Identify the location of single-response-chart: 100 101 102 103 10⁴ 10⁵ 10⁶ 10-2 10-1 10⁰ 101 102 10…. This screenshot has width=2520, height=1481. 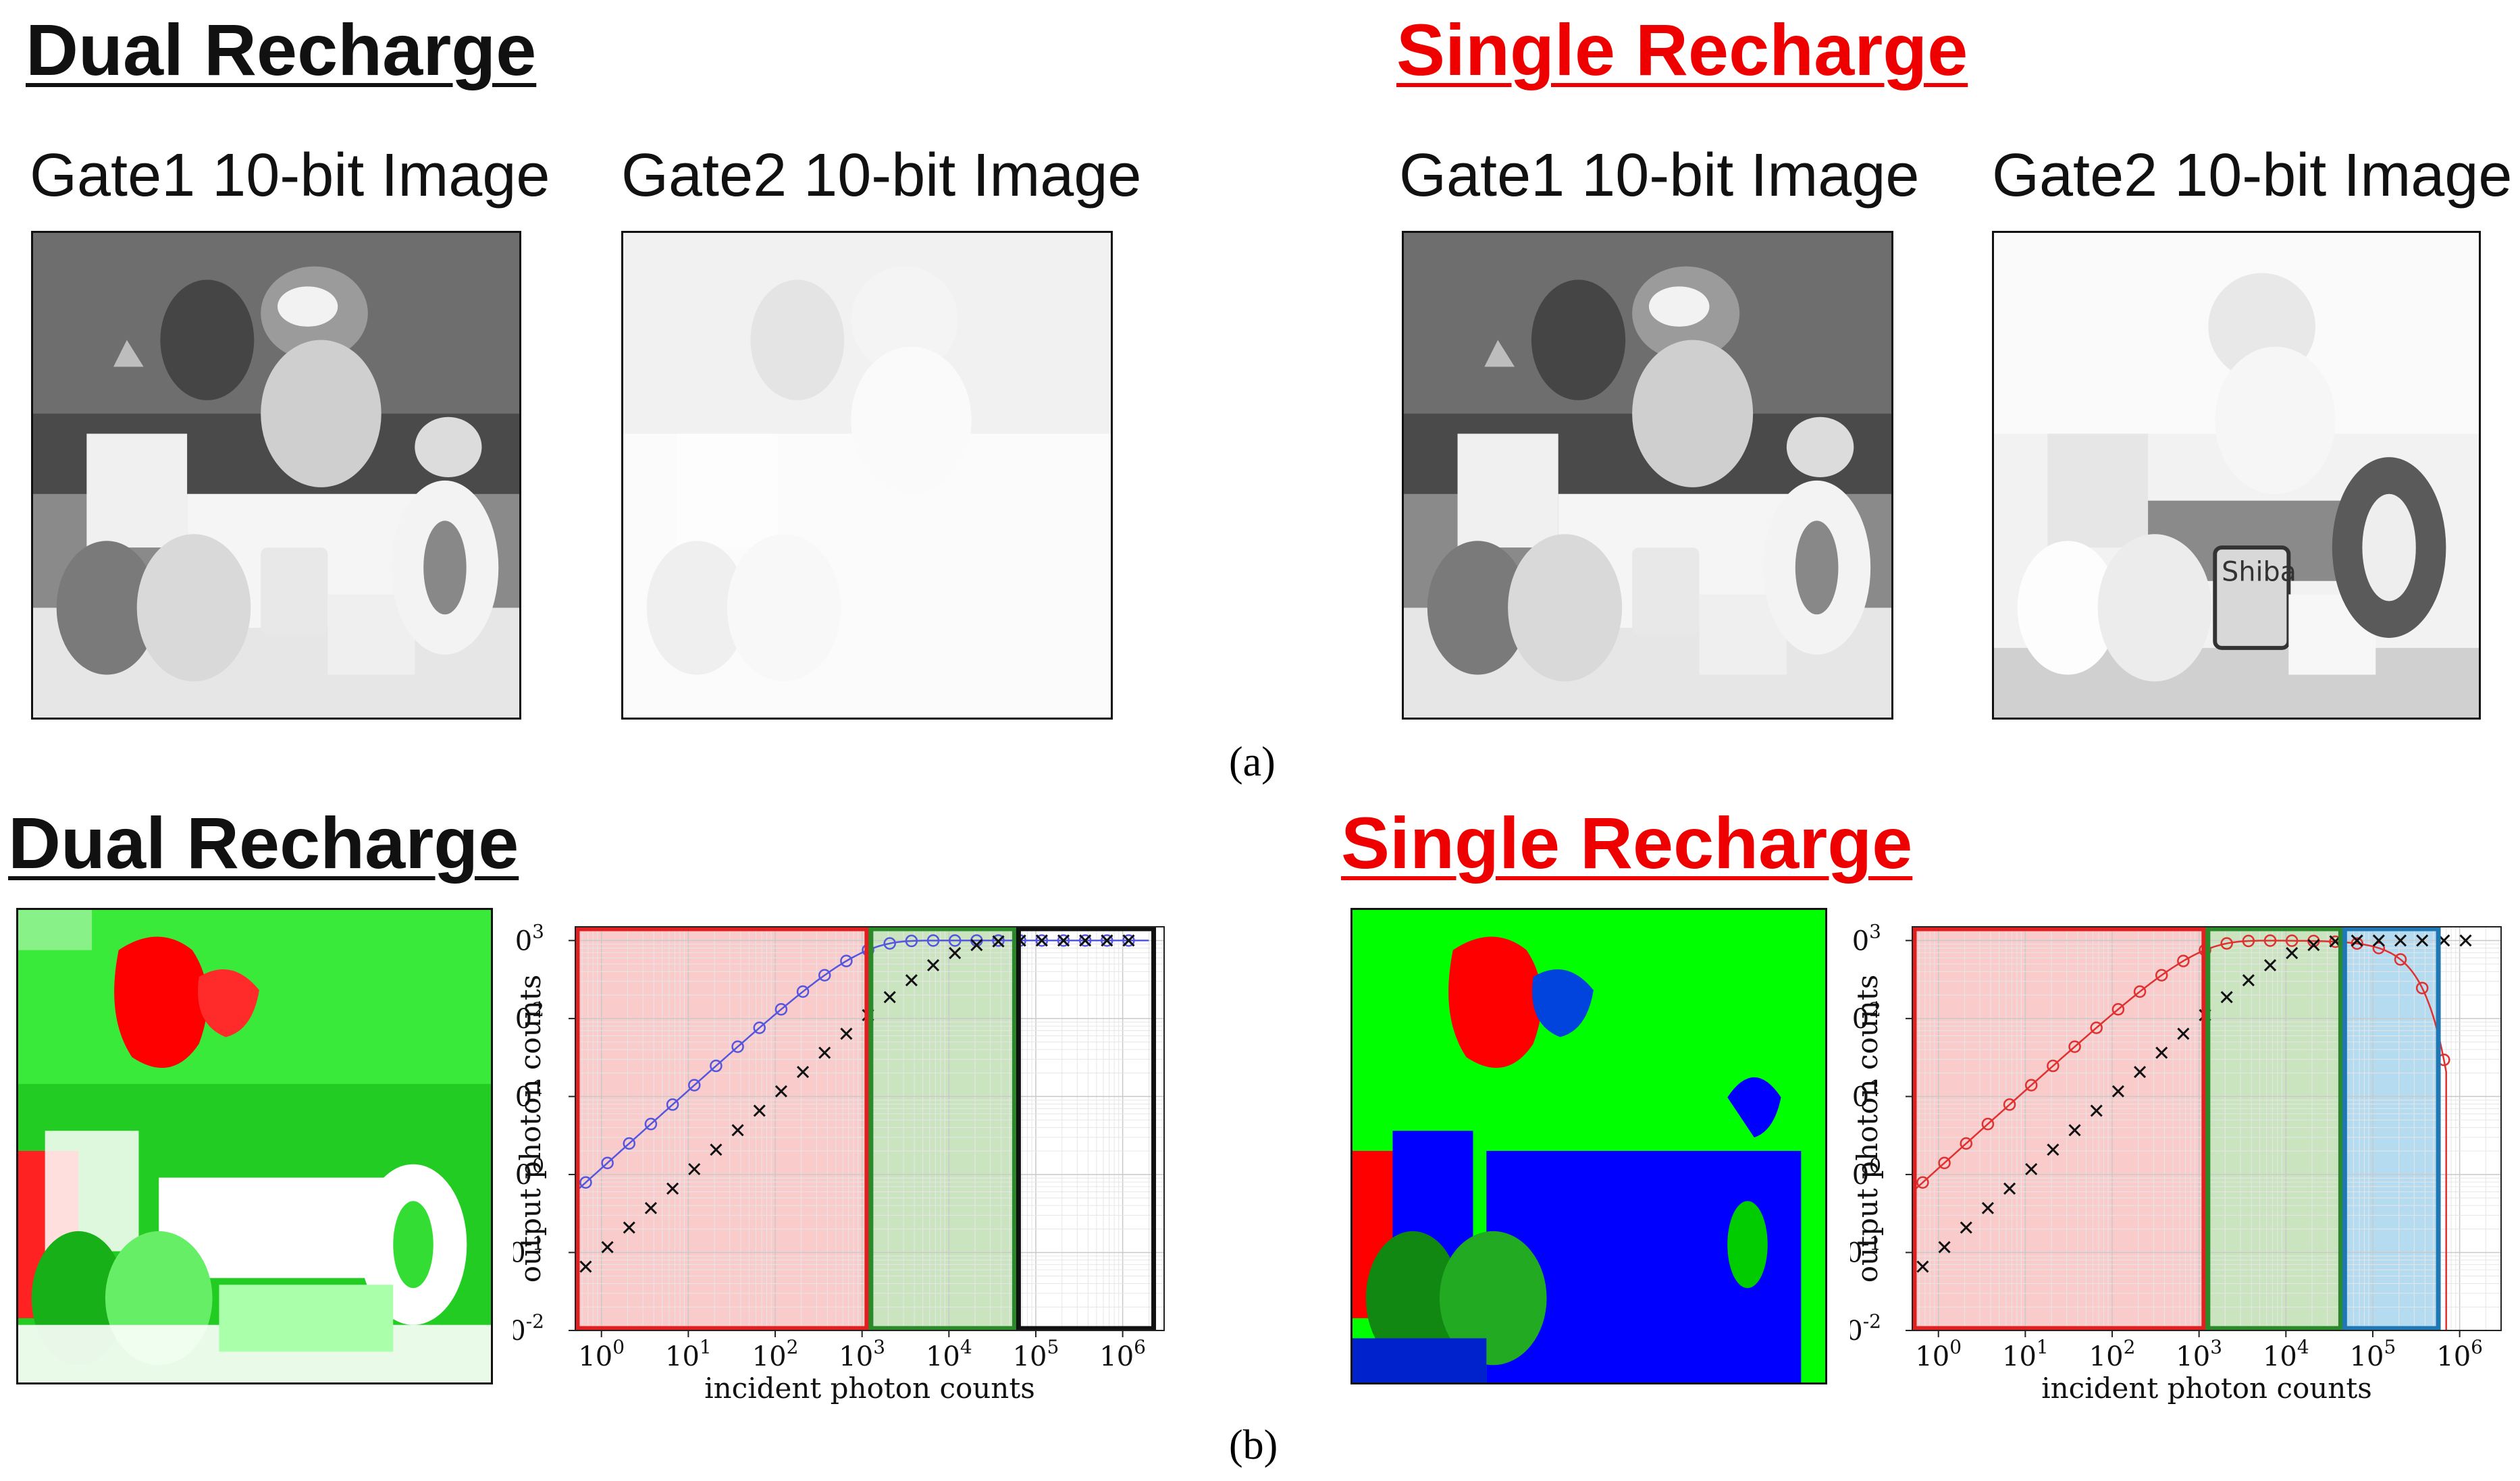
(2185, 1161).